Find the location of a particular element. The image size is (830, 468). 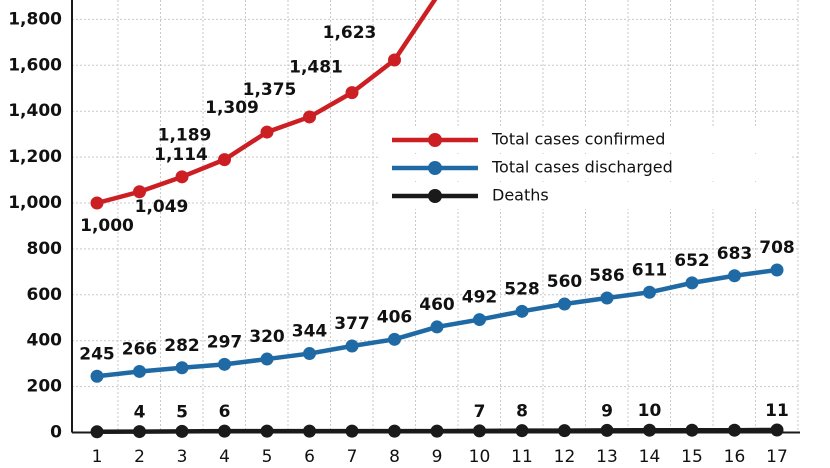

y-tick-label: 800 is located at coordinates (45, 249).